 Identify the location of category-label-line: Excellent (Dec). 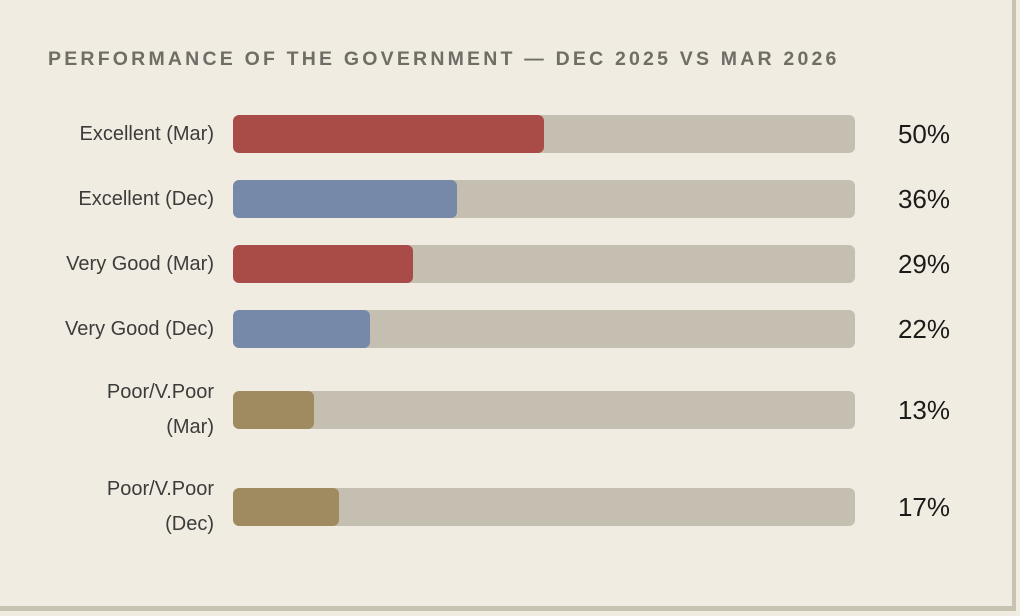
(146, 198).